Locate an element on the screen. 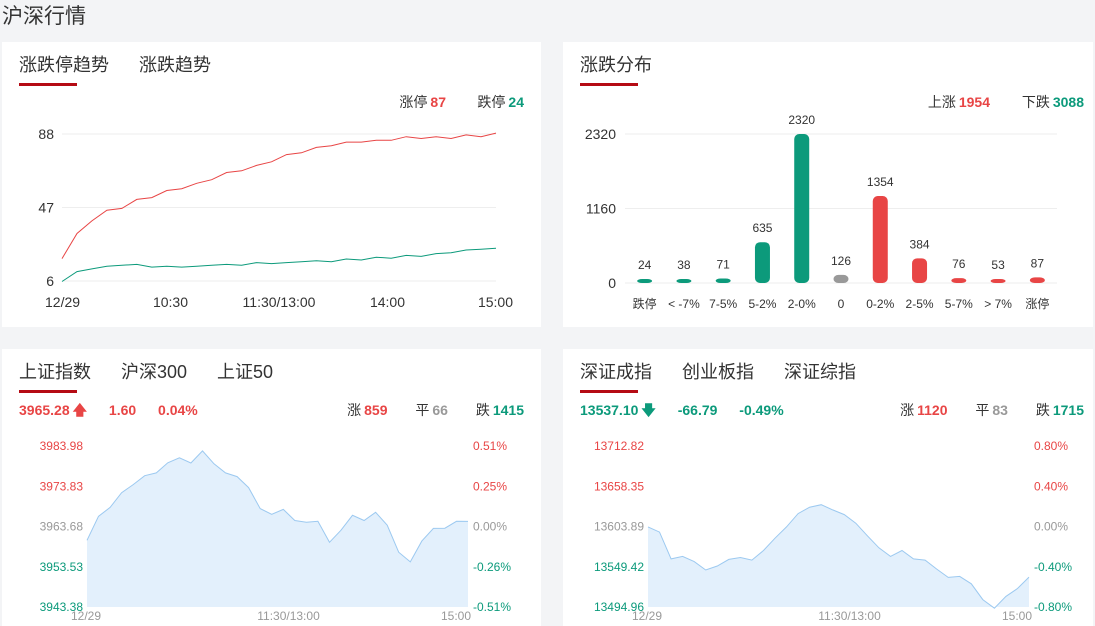 This screenshot has width=1095, height=626. limit-down-label: 跌停 is located at coordinates (491, 102).